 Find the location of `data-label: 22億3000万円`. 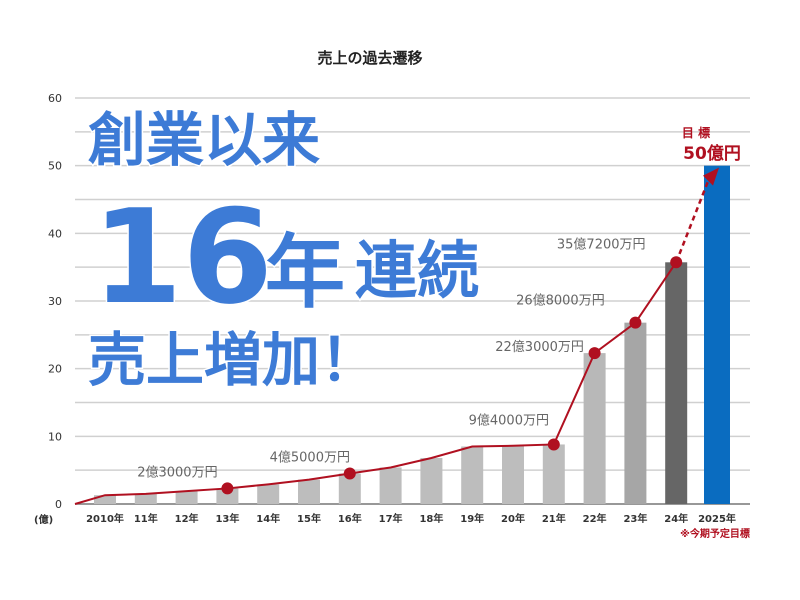

data-label: 22億3000万円 is located at coordinates (539, 347).